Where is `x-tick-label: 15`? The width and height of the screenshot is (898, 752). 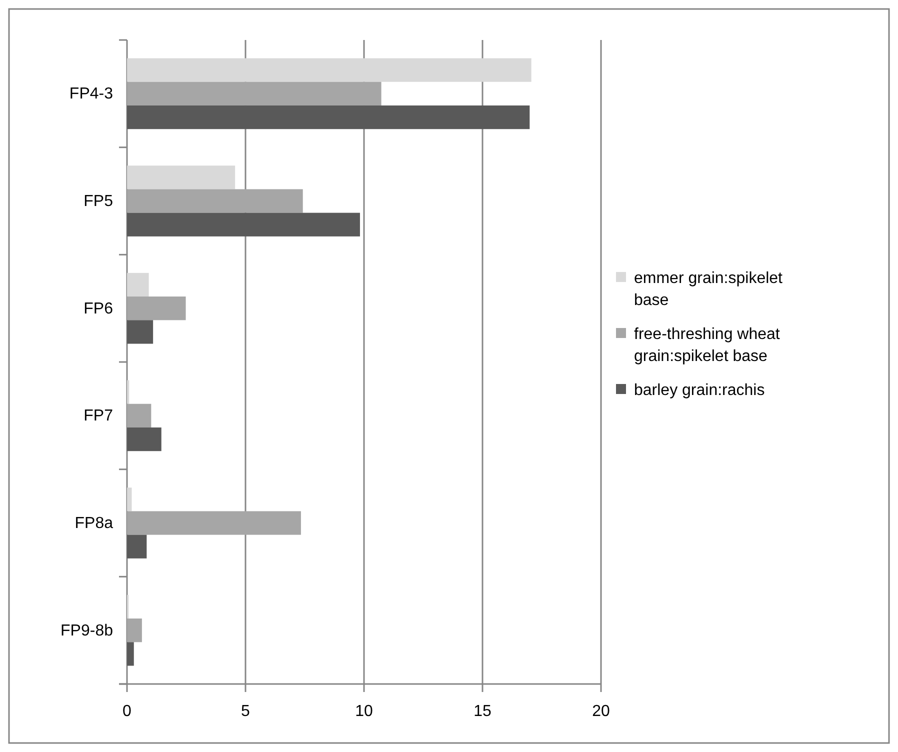
x-tick-label: 15 is located at coordinates (483, 711).